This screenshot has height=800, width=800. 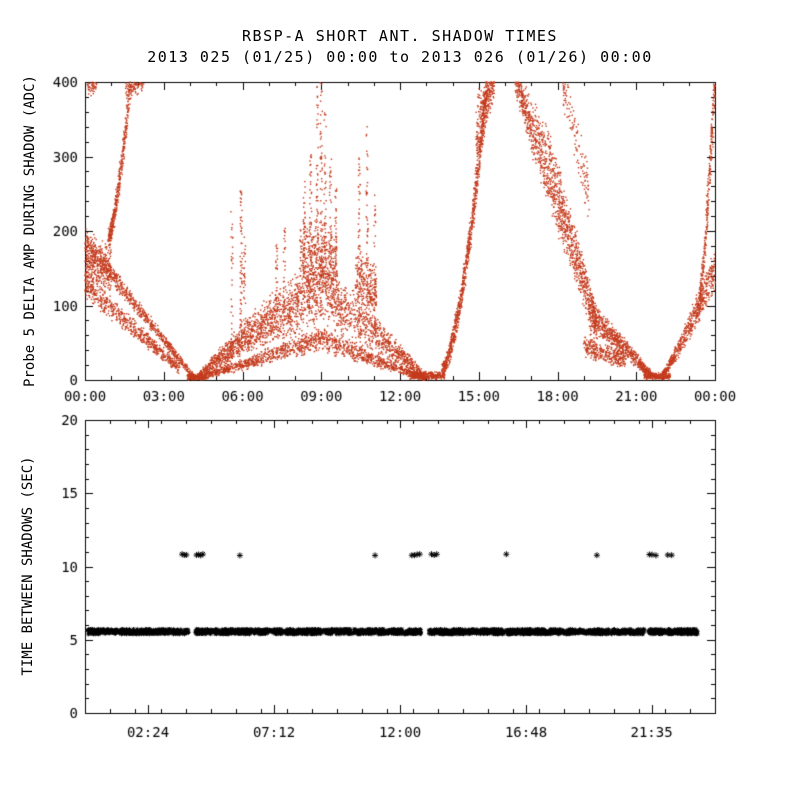 I want to click on bottom-y-axis-label: TIME BETWEEN SHADOWS (SEC), so click(x=28, y=566).